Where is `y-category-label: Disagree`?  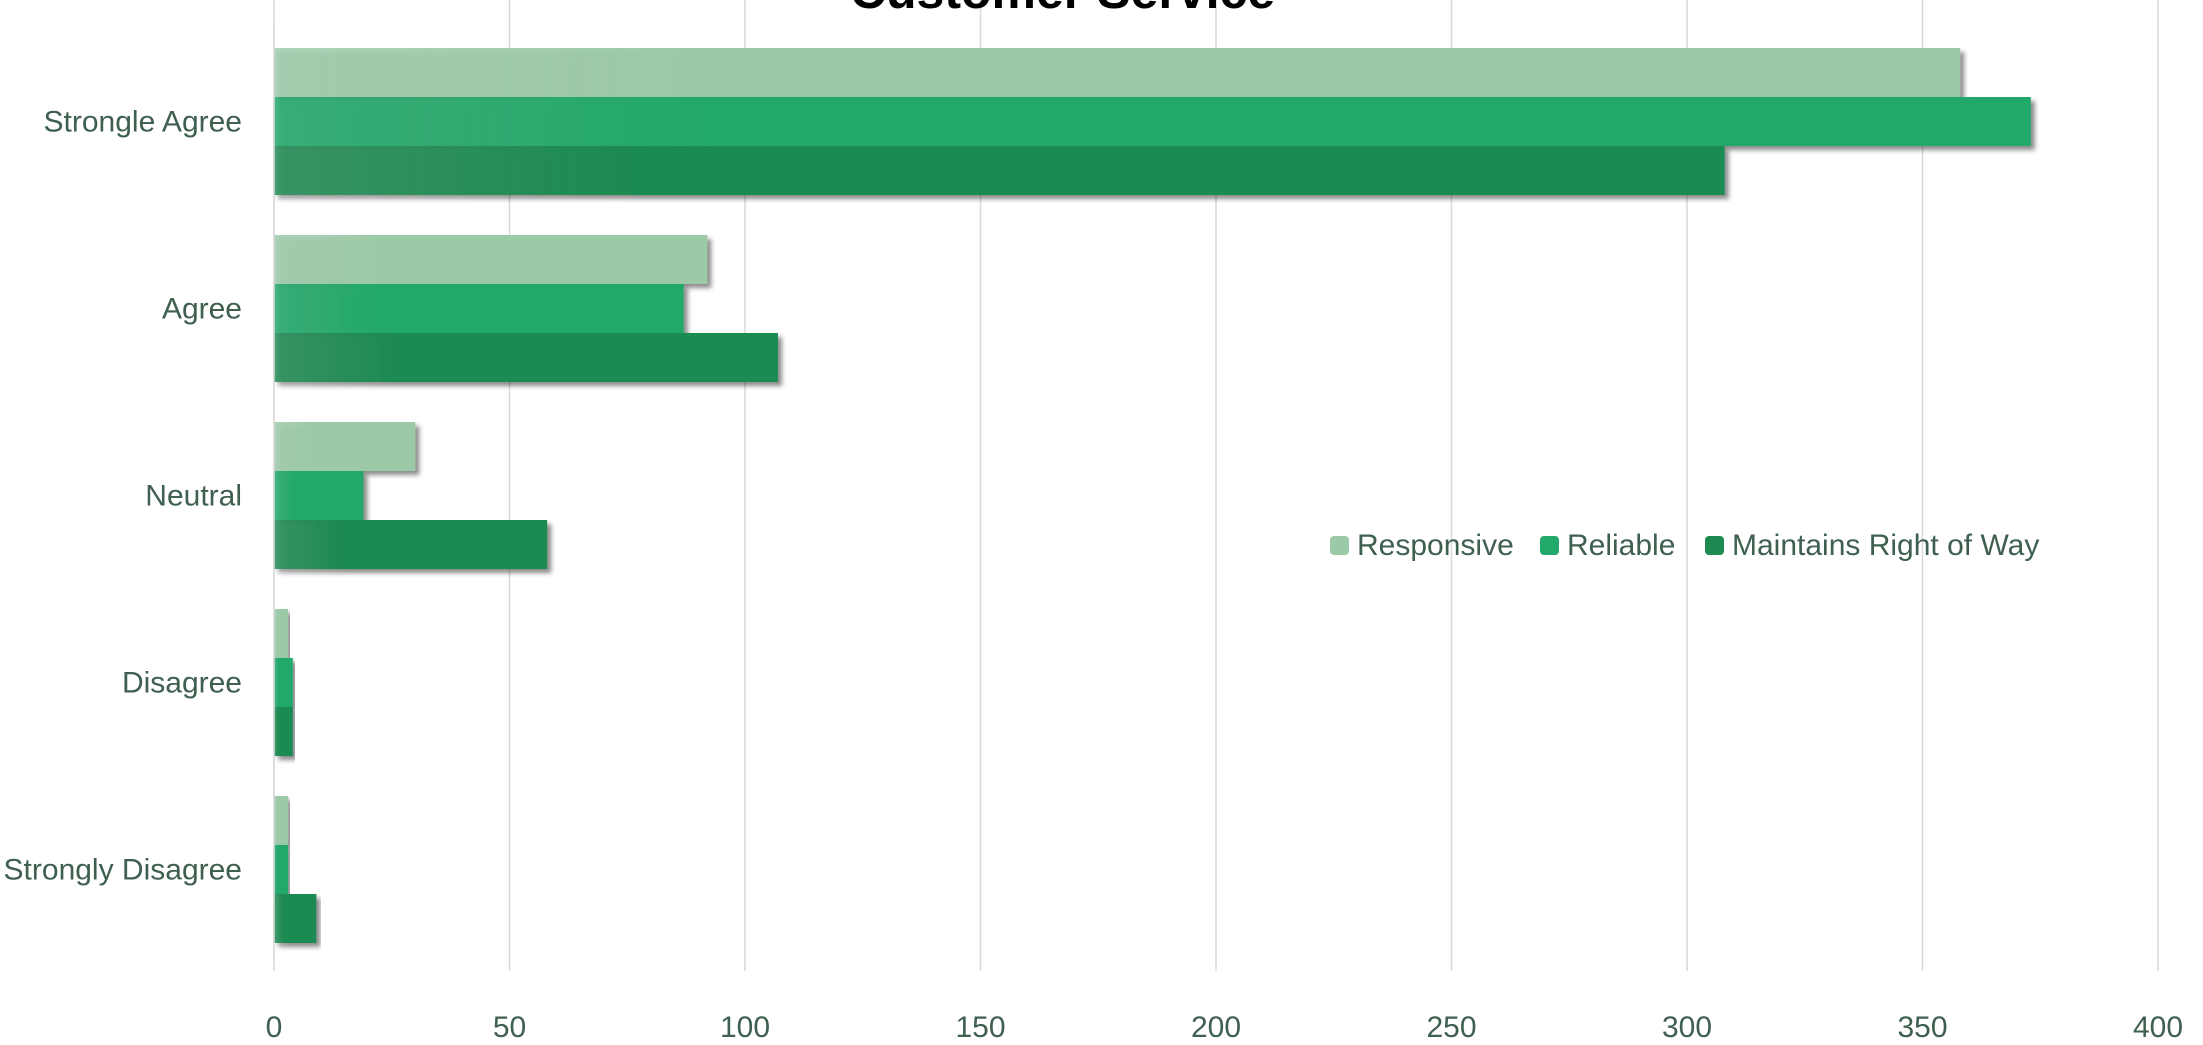 y-category-label: Disagree is located at coordinates (182, 683).